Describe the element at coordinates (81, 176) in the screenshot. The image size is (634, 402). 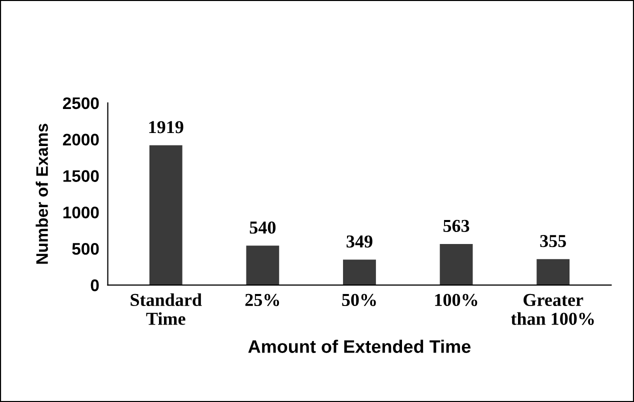
I see `y-tick-label: 1500` at that location.